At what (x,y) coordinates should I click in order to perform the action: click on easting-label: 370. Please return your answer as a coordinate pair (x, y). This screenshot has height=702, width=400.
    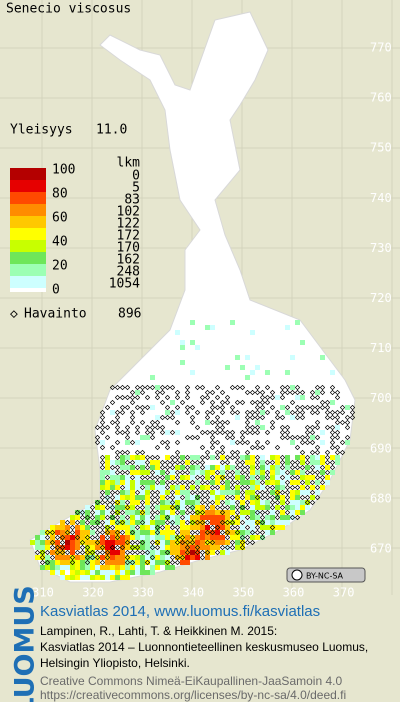
    Looking at the image, I should click on (344, 593).